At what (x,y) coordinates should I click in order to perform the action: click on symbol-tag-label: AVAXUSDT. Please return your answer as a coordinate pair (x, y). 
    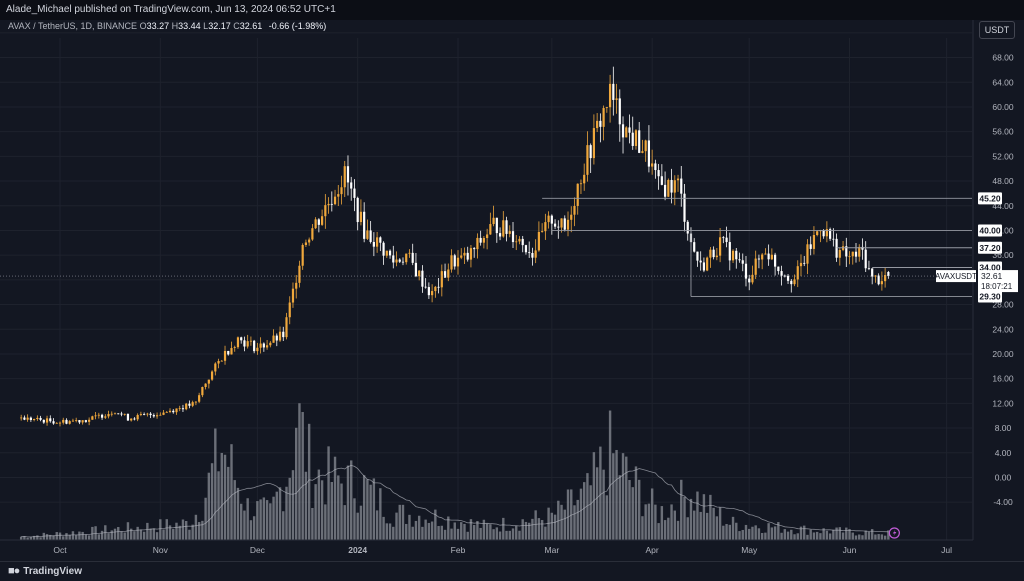
    Looking at the image, I should click on (956, 276).